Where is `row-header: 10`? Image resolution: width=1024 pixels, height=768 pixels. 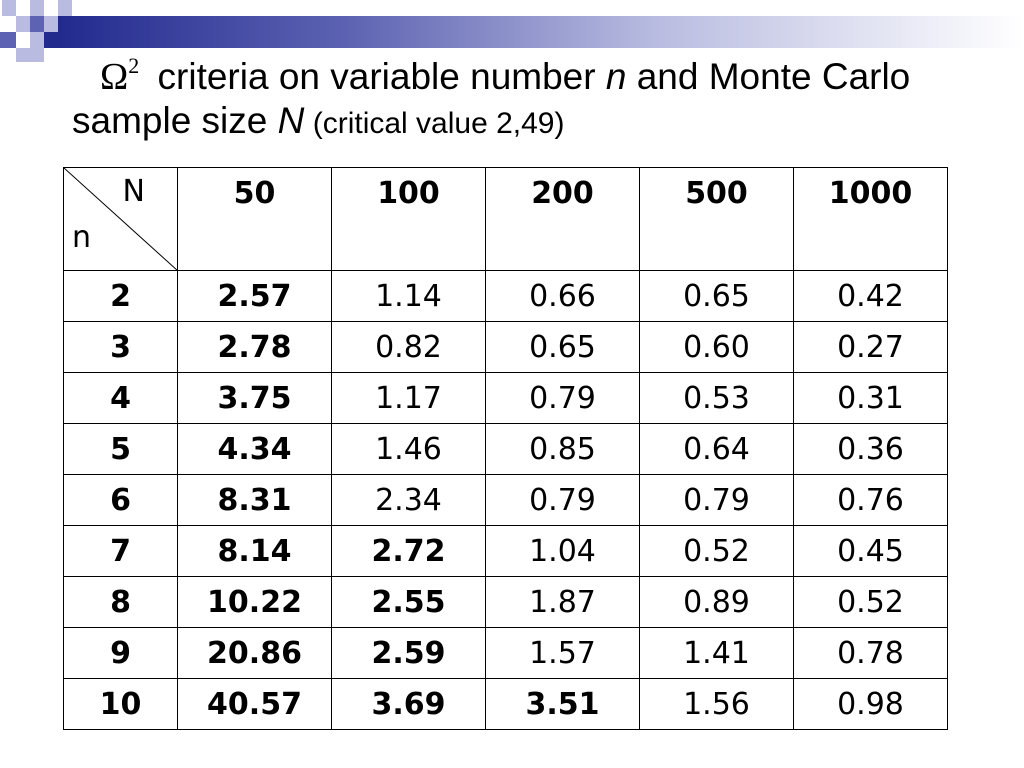
row-header: 10 is located at coordinates (120, 704).